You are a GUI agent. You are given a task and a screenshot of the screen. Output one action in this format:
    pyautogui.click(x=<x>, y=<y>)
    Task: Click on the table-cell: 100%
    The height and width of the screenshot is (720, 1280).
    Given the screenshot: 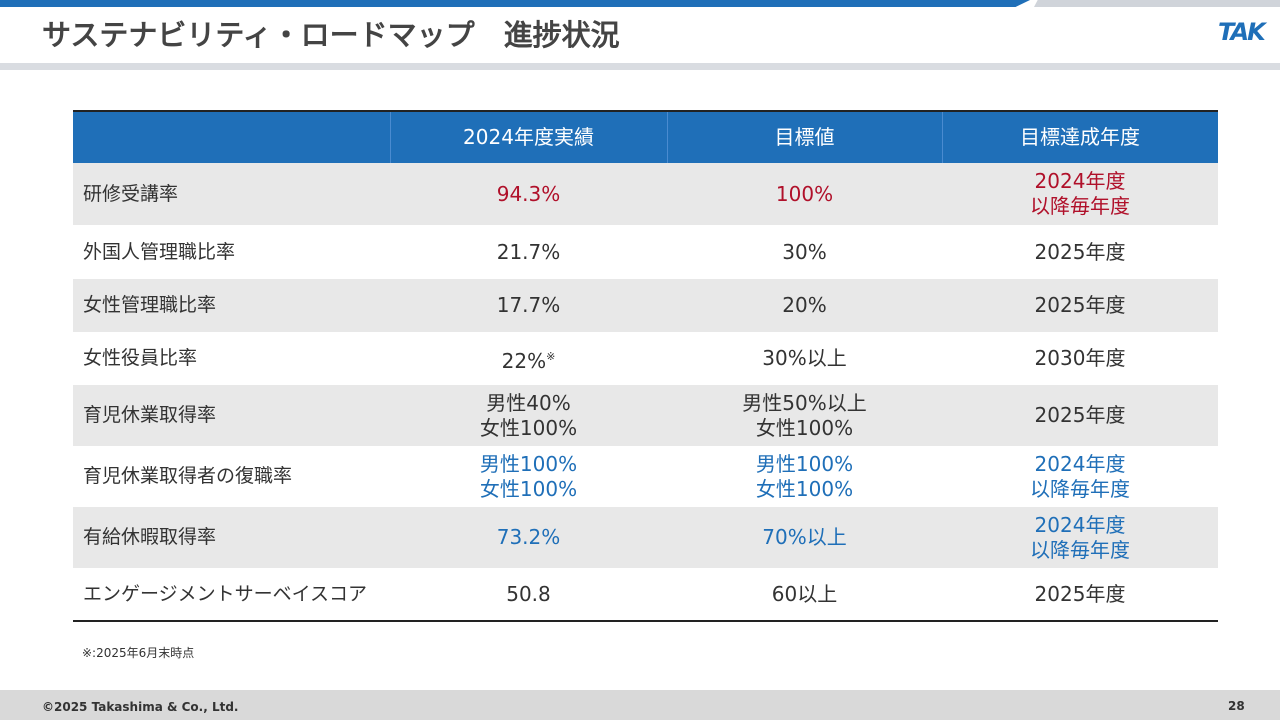 What is the action you would take?
    pyautogui.click(x=804, y=194)
    